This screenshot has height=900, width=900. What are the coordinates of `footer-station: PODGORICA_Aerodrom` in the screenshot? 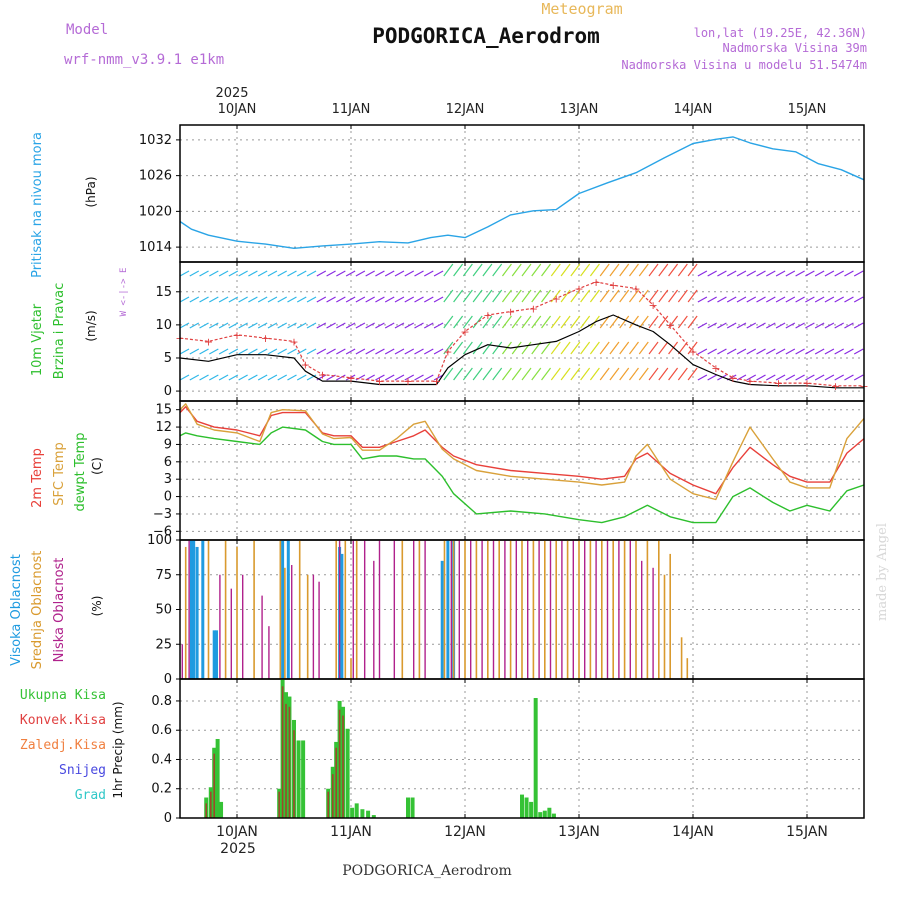 It's located at (427, 871).